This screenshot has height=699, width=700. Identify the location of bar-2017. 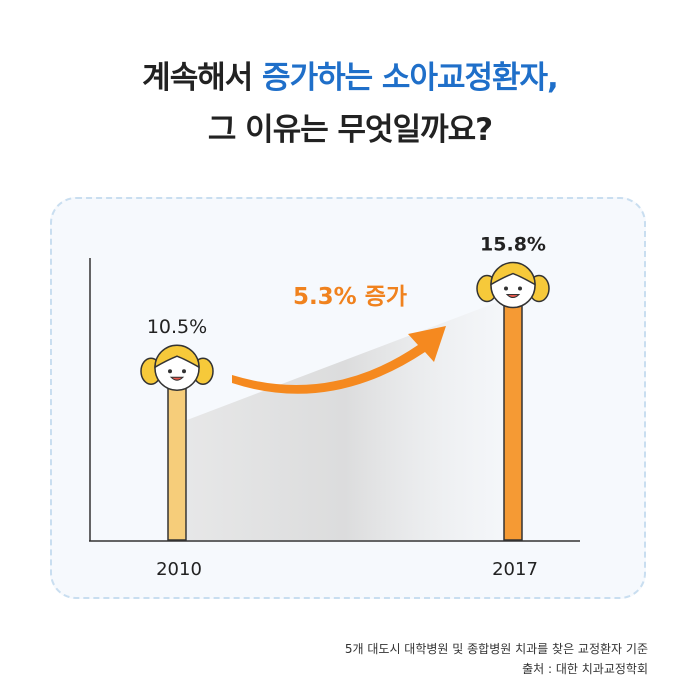
(513, 416).